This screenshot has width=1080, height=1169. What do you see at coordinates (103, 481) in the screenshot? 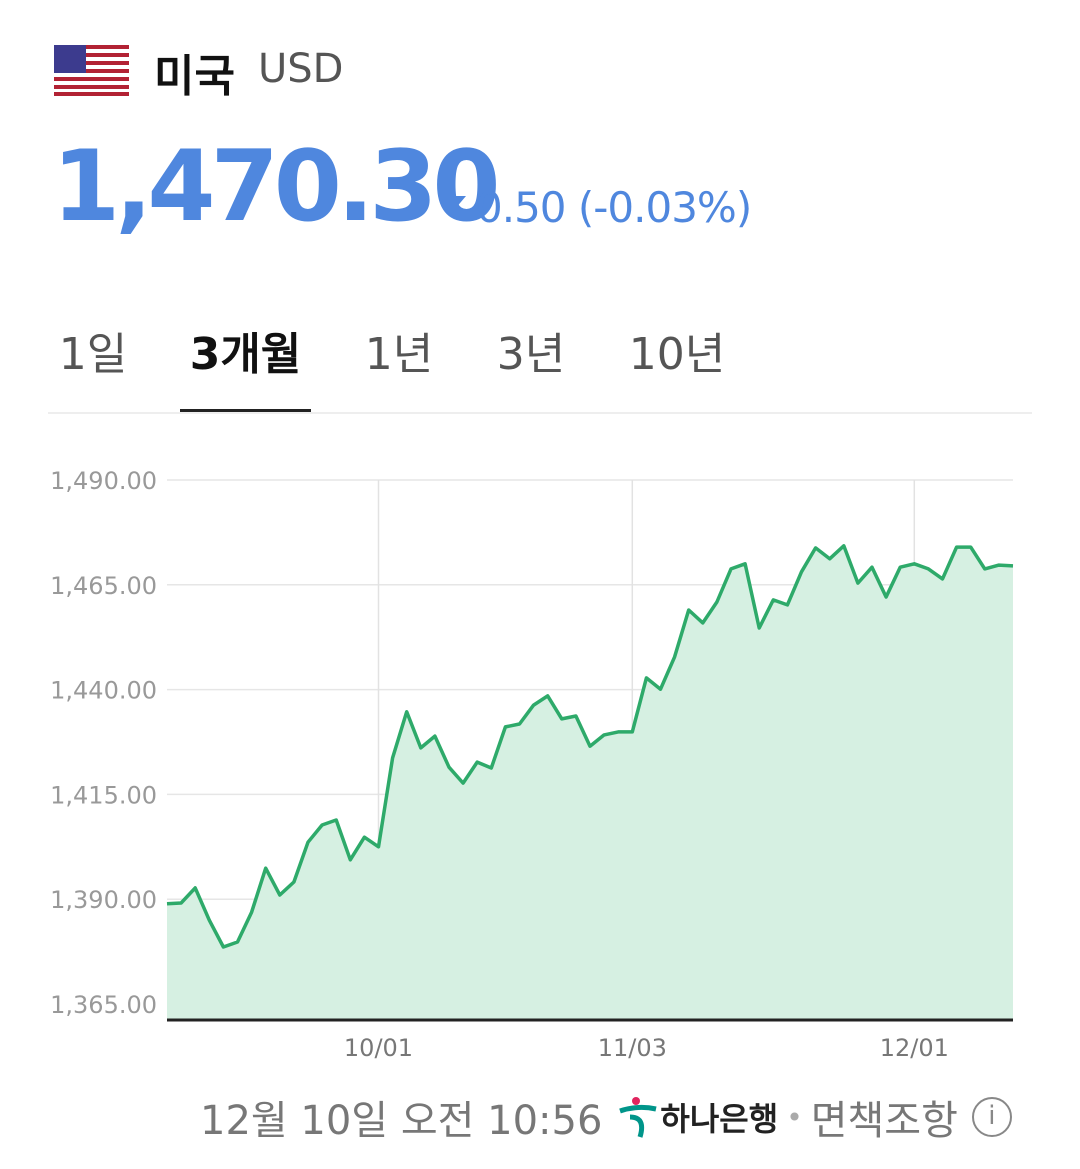
I see `y-tick-label: 1,490.00` at bounding box center [103, 481].